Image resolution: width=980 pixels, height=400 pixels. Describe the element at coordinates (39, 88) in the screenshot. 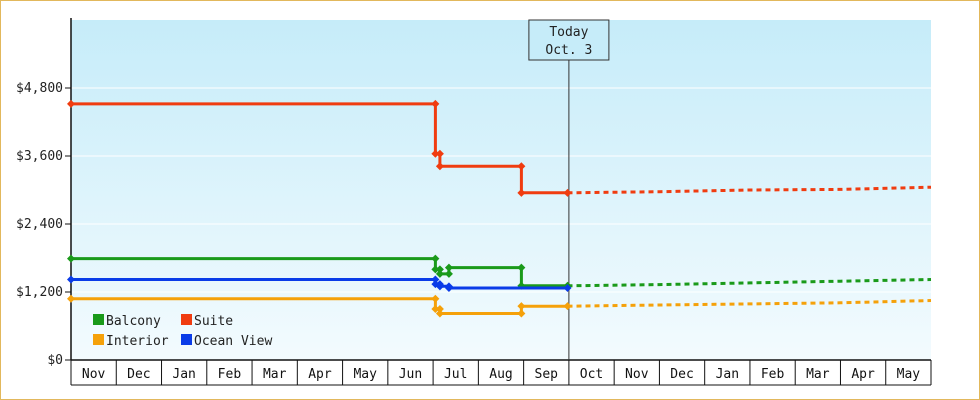

I see `y-tick-label: $4,800` at that location.